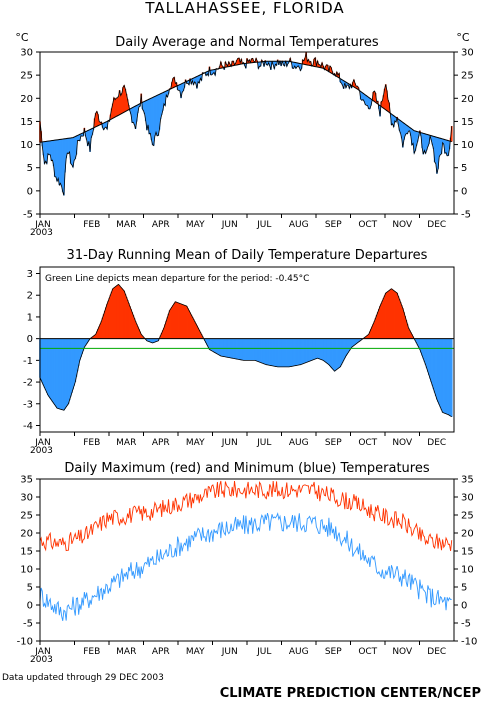 This screenshot has height=703, width=491. What do you see at coordinates (263, 652) in the screenshot?
I see `month-label: JUL` at bounding box center [263, 652].